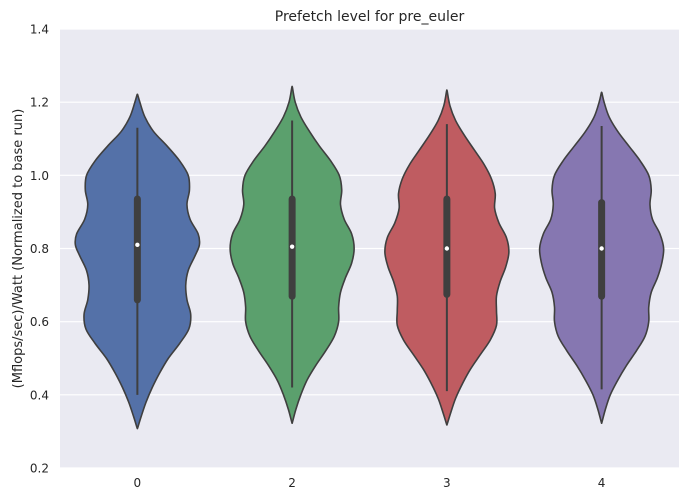  I want to click on y-tick-label: 1.2, so click(39, 103).